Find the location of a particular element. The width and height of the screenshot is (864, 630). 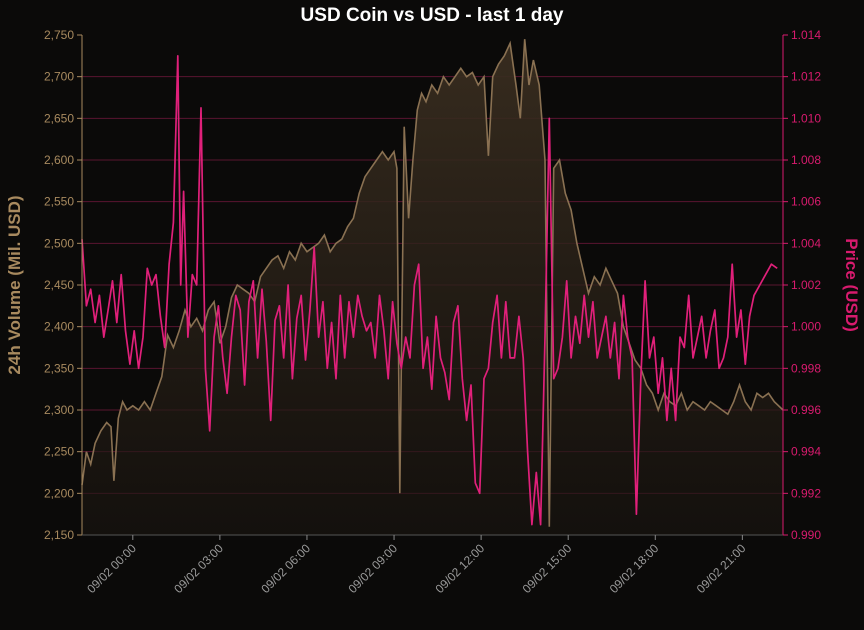

right-tick-label: 1.010 is located at coordinates (806, 118).